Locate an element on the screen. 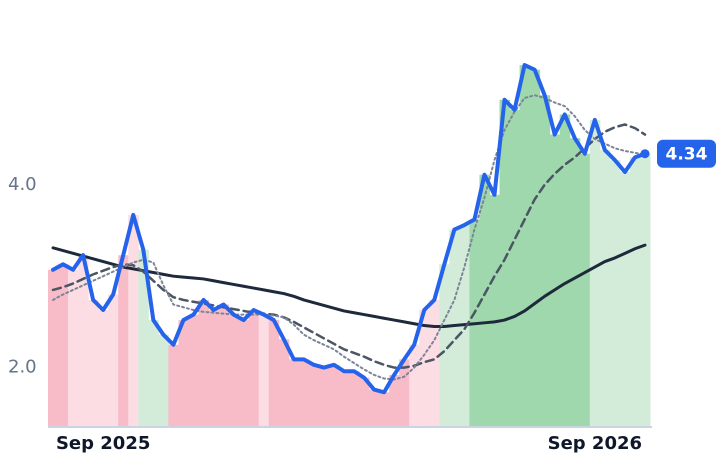  y-tick-label: 4.0 is located at coordinates (22, 184).